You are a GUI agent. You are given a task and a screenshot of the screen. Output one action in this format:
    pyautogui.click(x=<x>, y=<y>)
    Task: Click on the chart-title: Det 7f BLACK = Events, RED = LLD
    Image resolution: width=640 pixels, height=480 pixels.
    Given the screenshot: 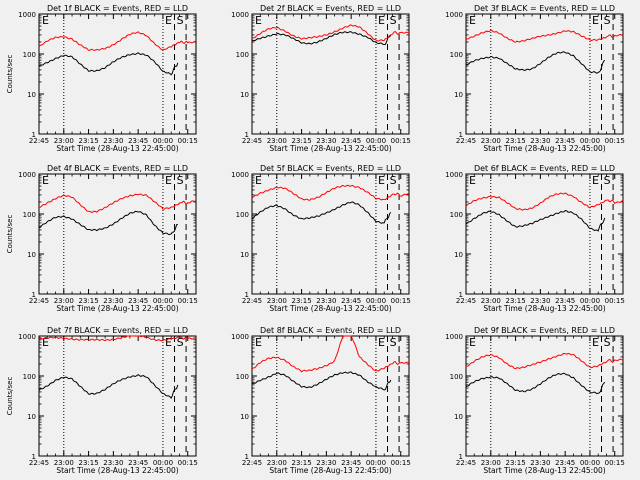 What is the action you would take?
    pyautogui.click(x=117, y=330)
    